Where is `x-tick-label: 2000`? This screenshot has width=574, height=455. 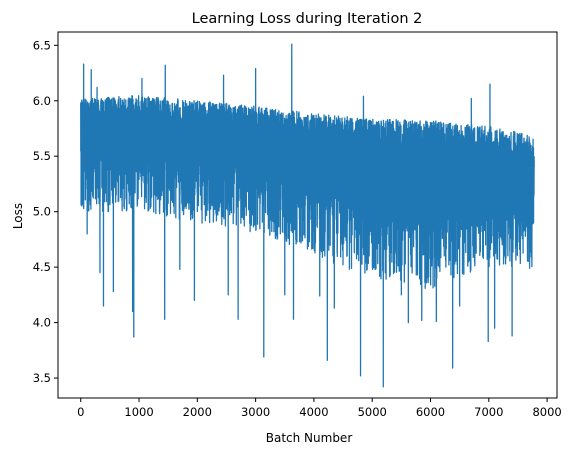
x-tick-label: 2000 is located at coordinates (197, 412).